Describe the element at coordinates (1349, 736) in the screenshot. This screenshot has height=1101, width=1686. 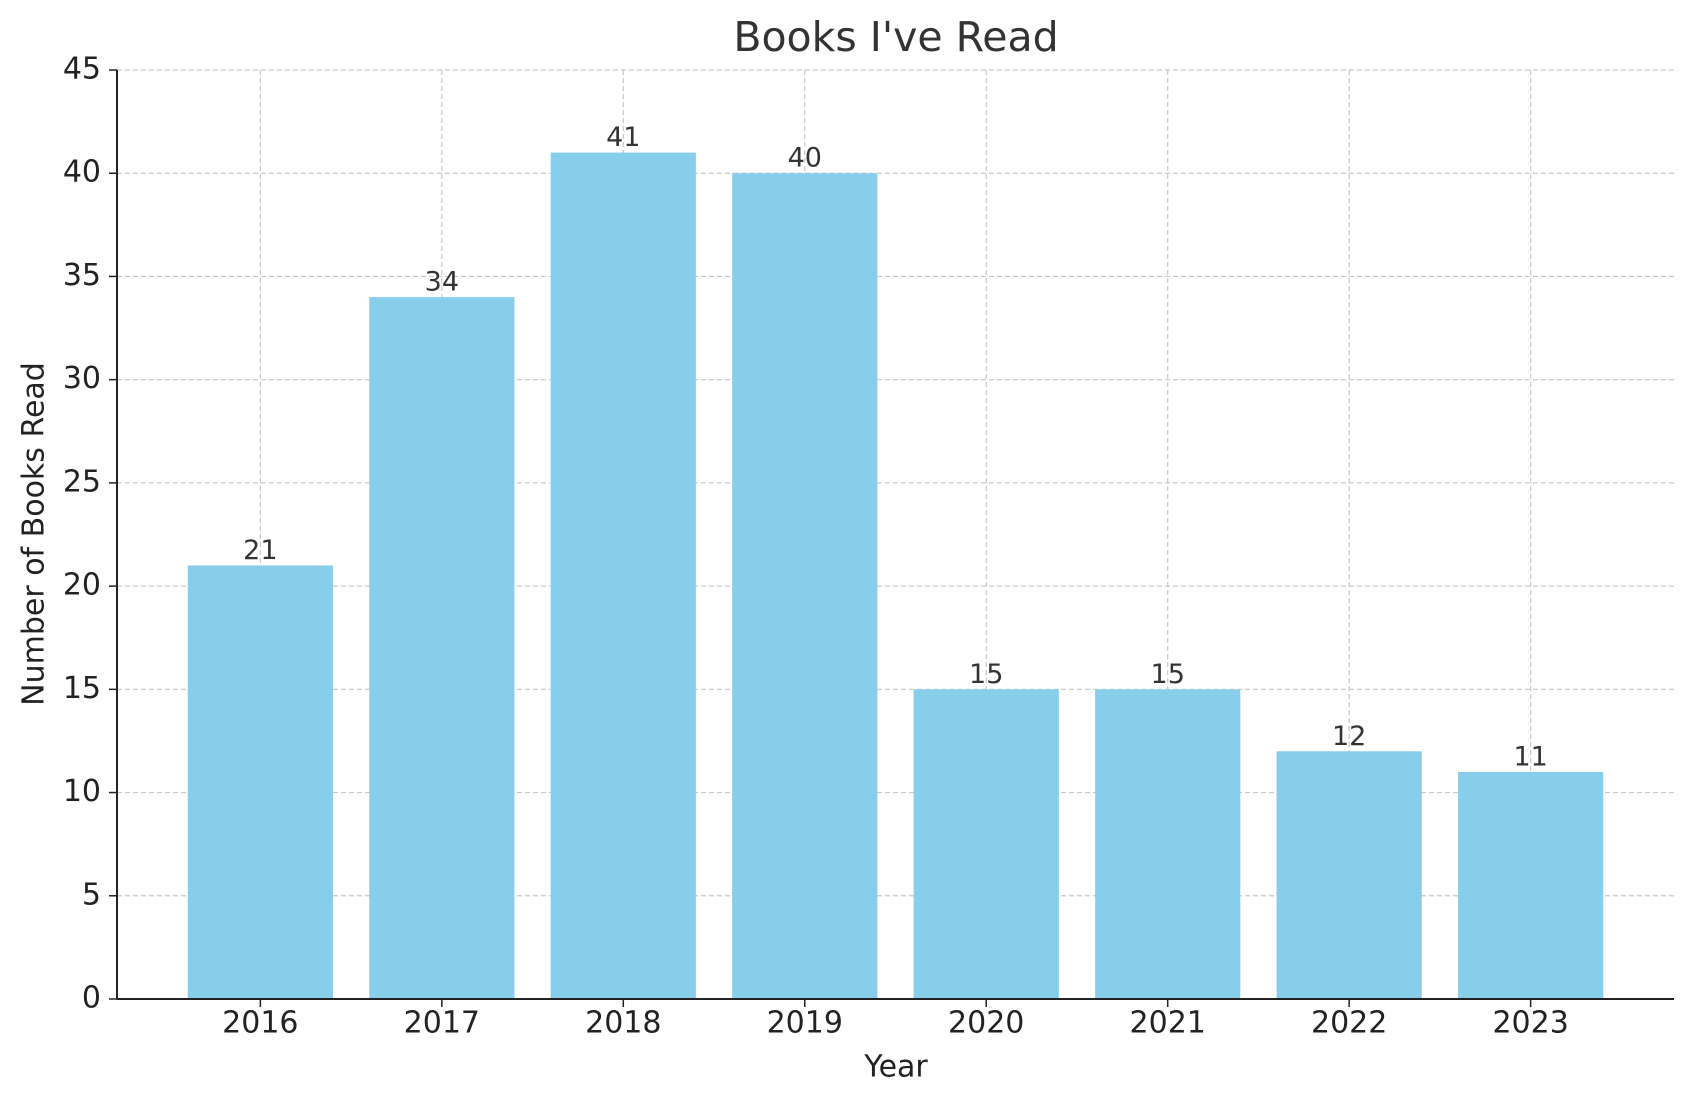
I see `value-label: 12` at that location.